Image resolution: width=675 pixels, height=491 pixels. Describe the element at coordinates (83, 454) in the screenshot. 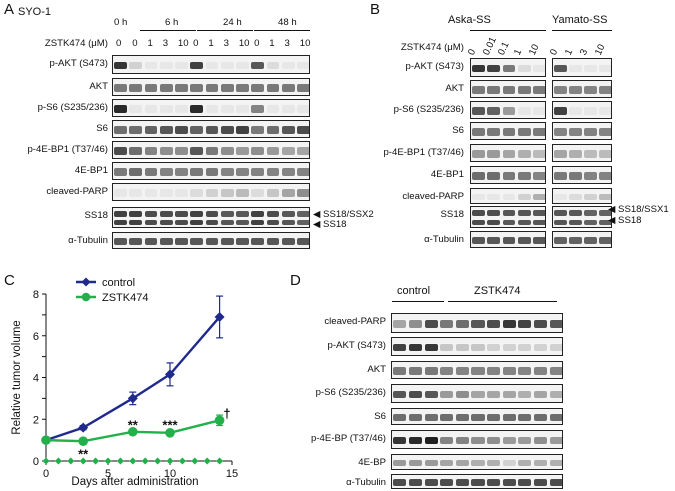

I see `significance-annotation: **` at that location.